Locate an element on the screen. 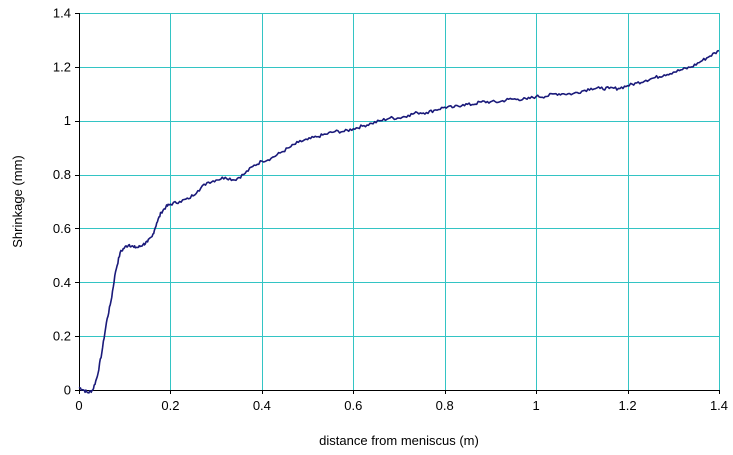  y-tick-label: 0.6 is located at coordinates (62, 228).